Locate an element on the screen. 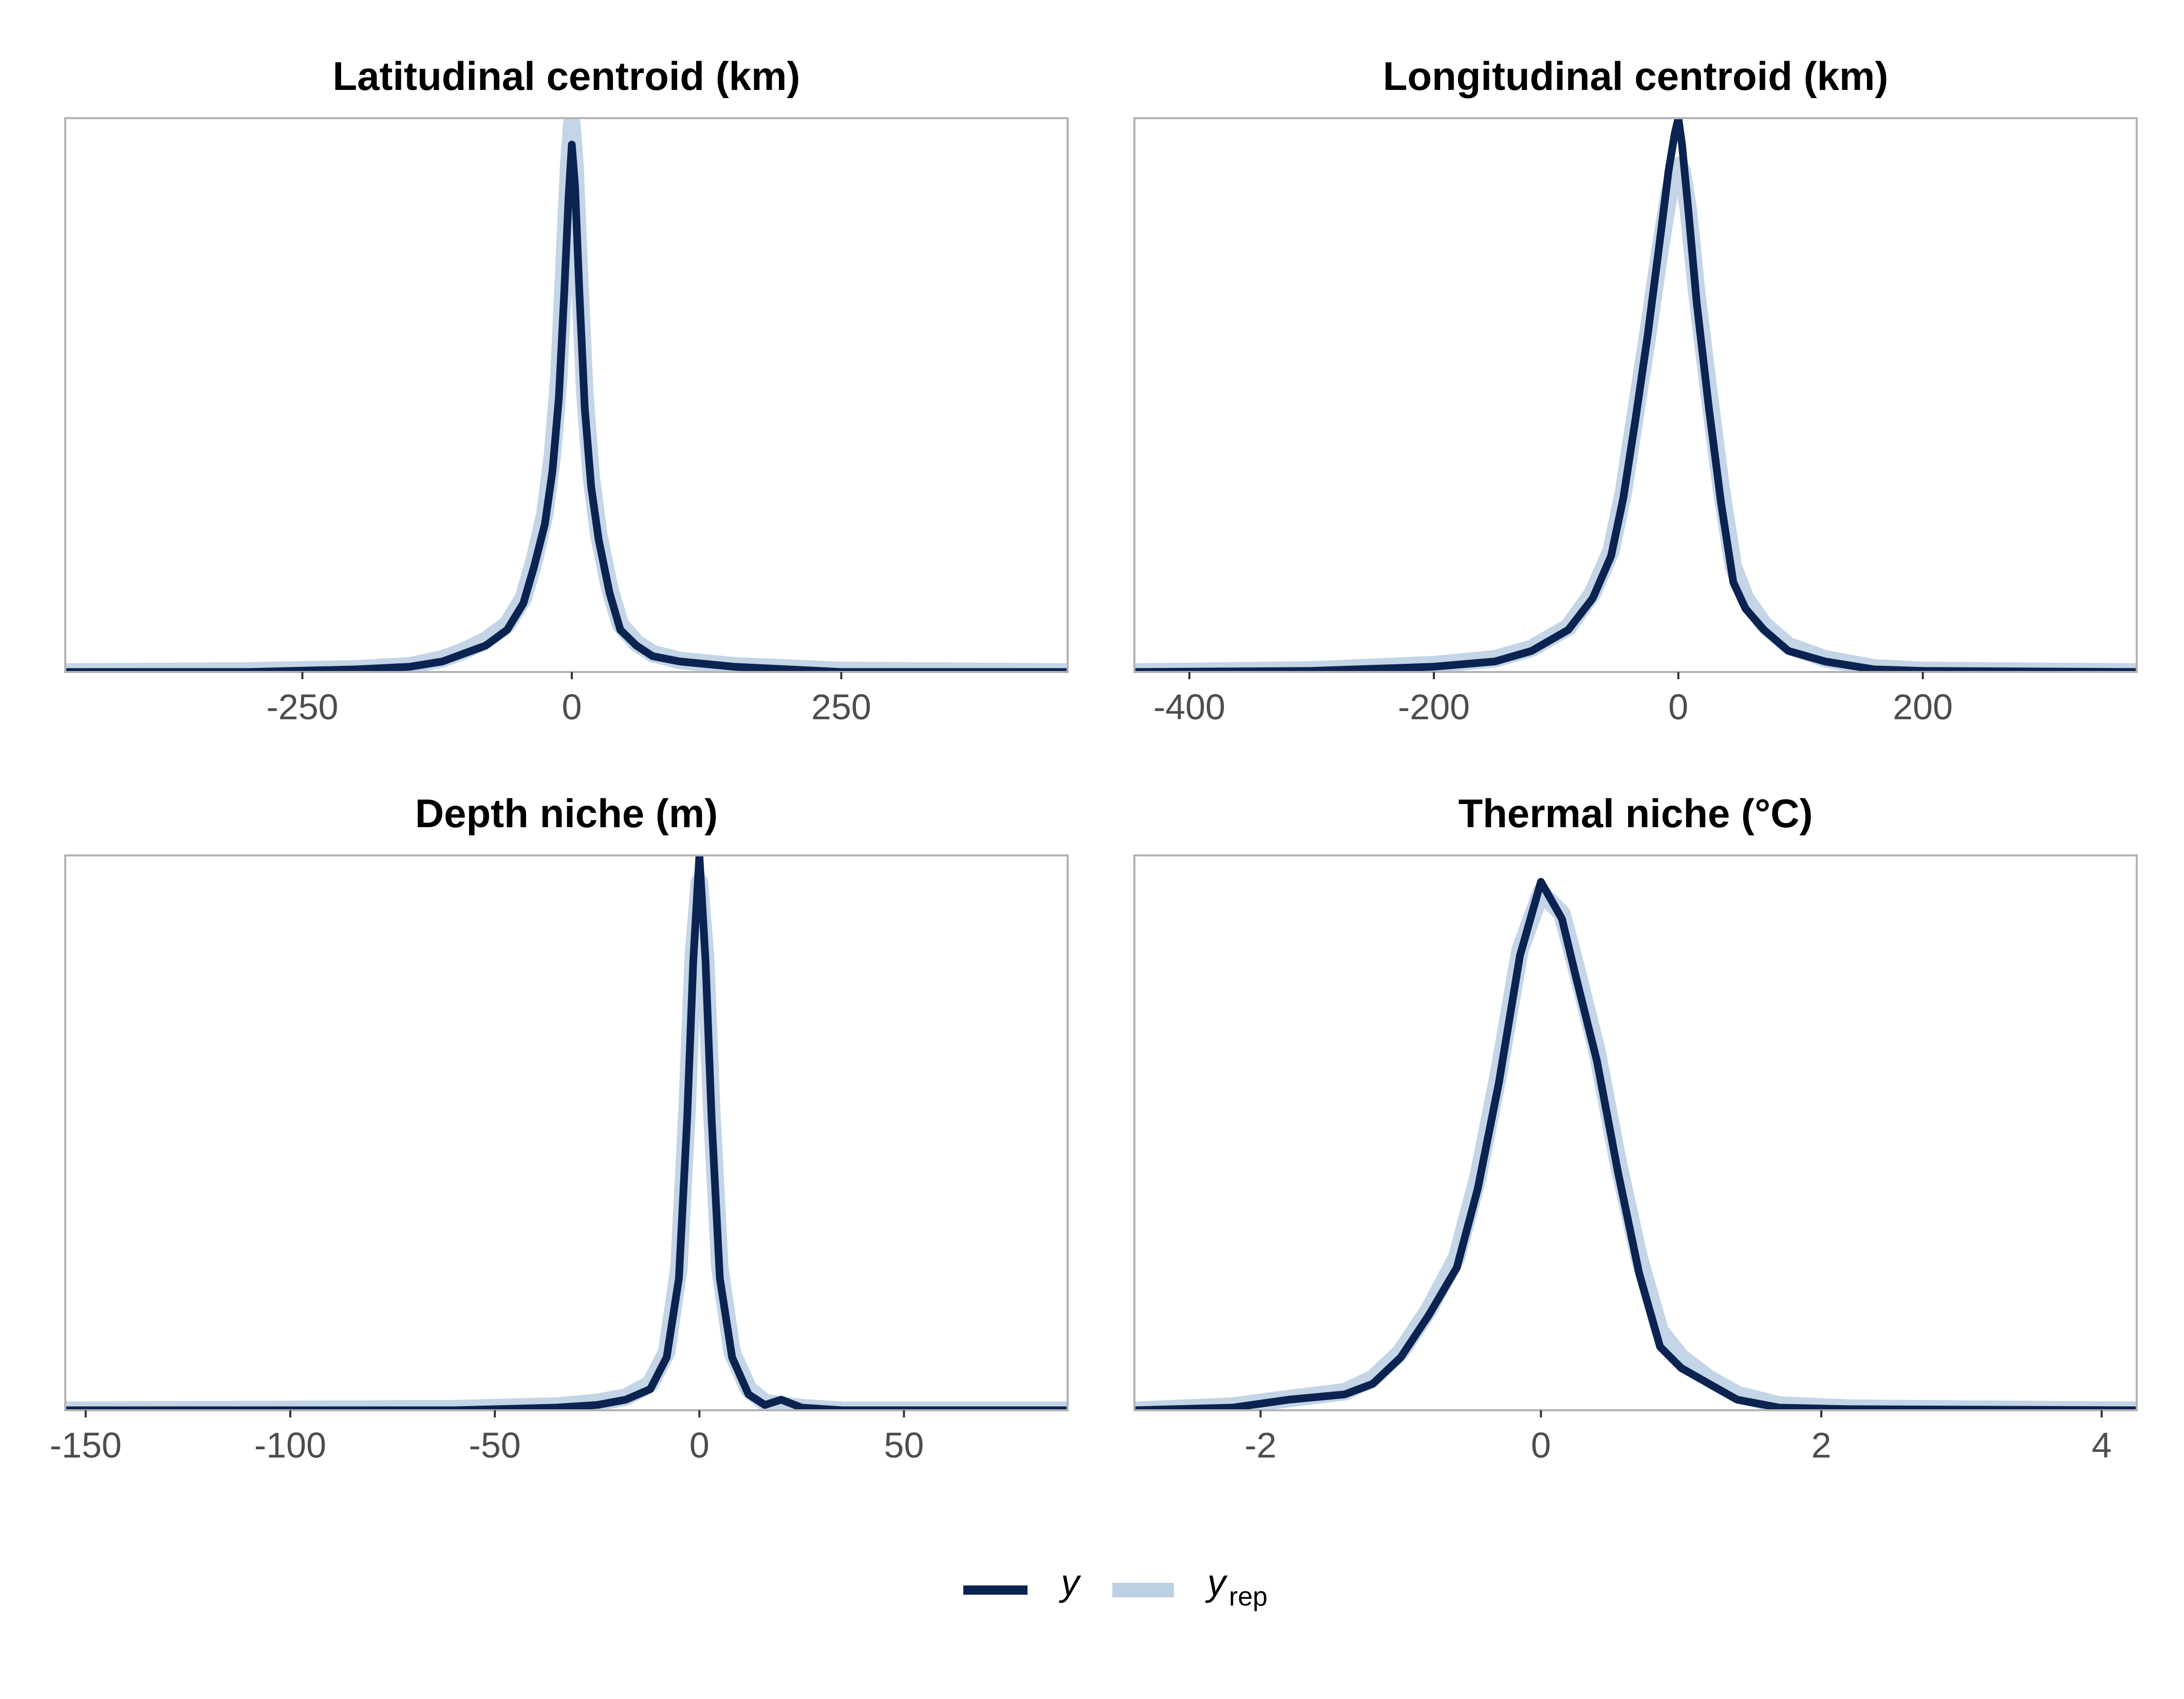 This screenshot has width=2184, height=1699. x-tick-label: -400 is located at coordinates (1189, 707).